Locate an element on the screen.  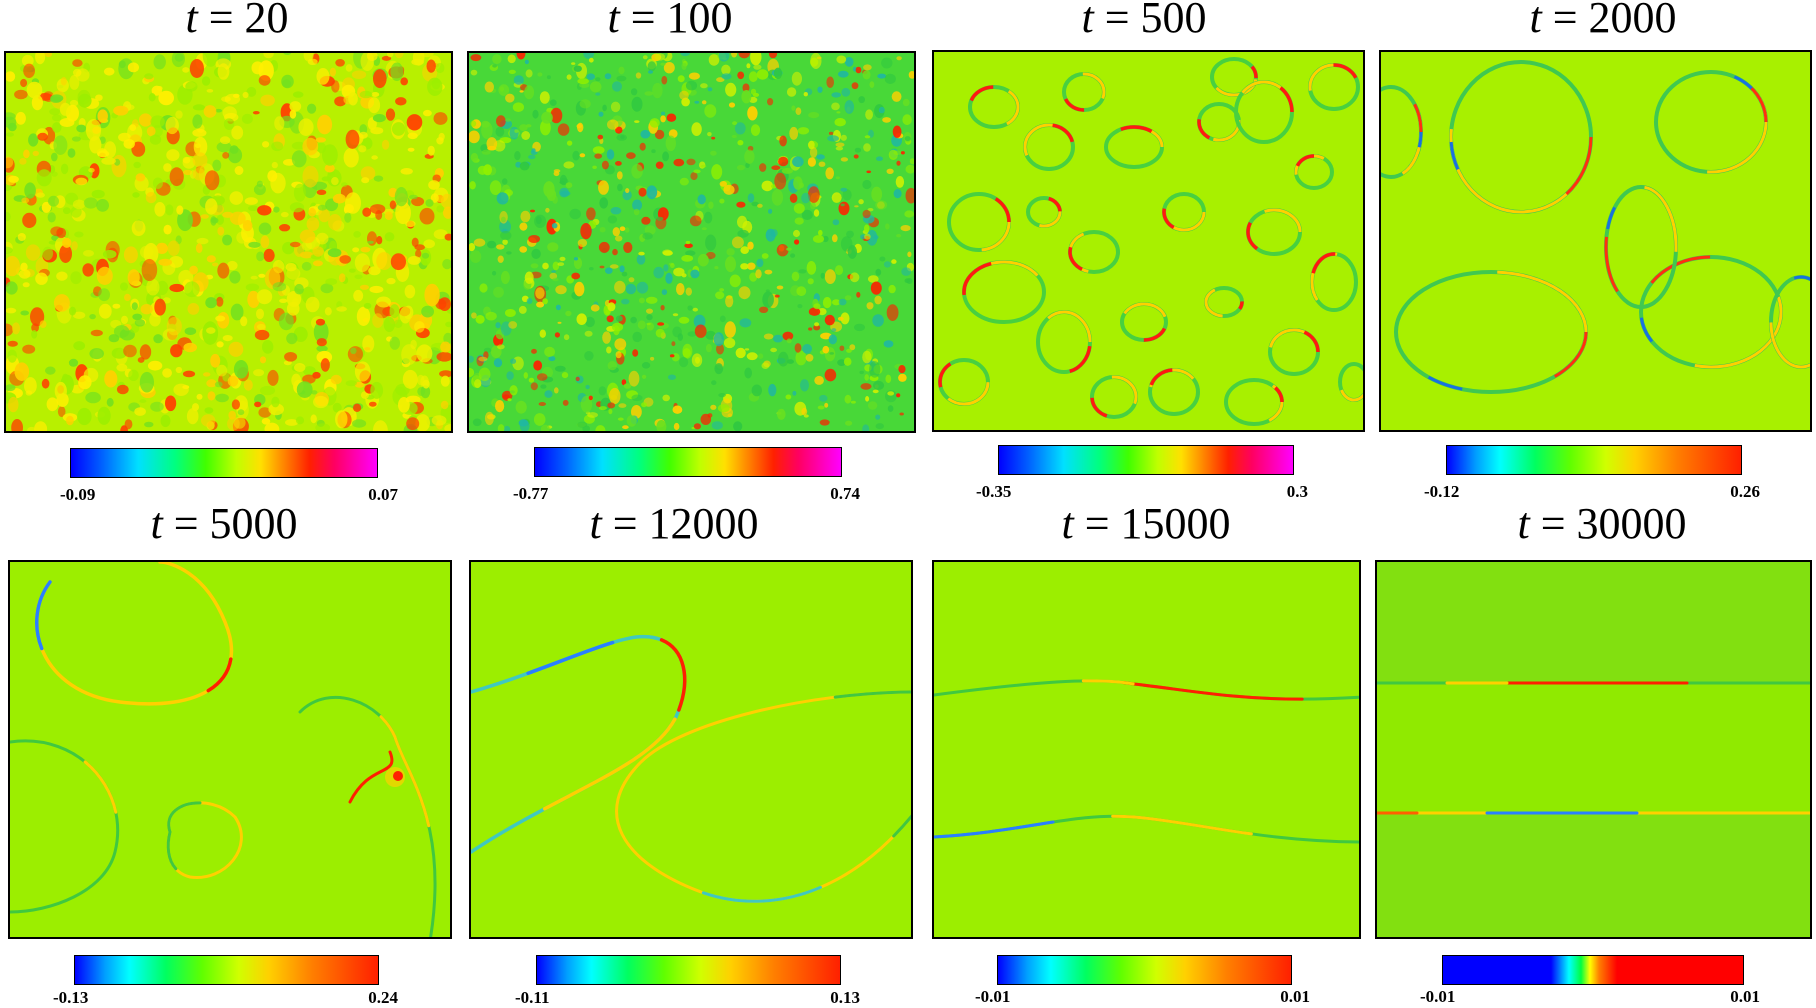
field-plot-t5000 is located at coordinates (230, 749).